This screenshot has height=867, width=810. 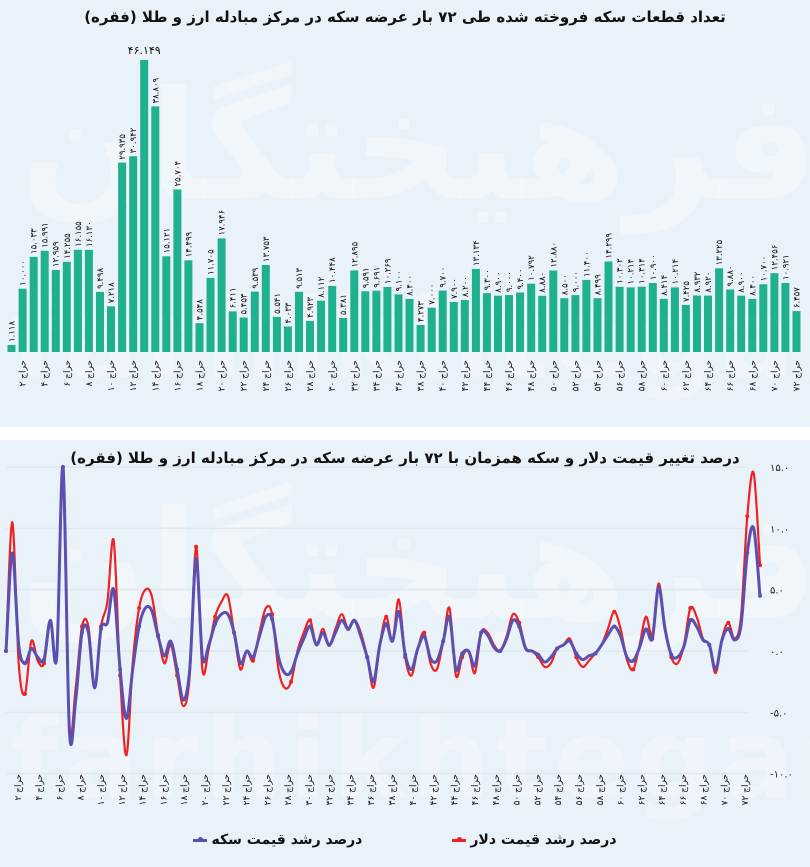 I want to click on bar-data-label: ۹.۵۳۹, so click(x=256, y=277).